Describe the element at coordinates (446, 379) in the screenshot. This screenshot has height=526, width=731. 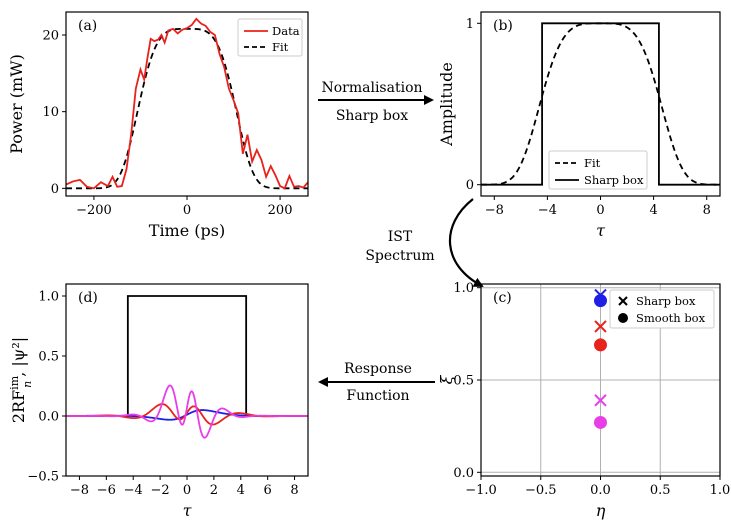
I see `y-axis-label: ξ` at that location.